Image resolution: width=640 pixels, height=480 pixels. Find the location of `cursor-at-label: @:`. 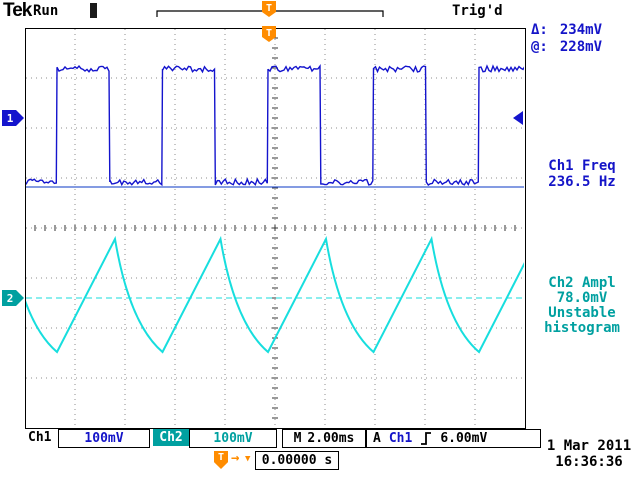

cursor-at-label: @: is located at coordinates (539, 47).